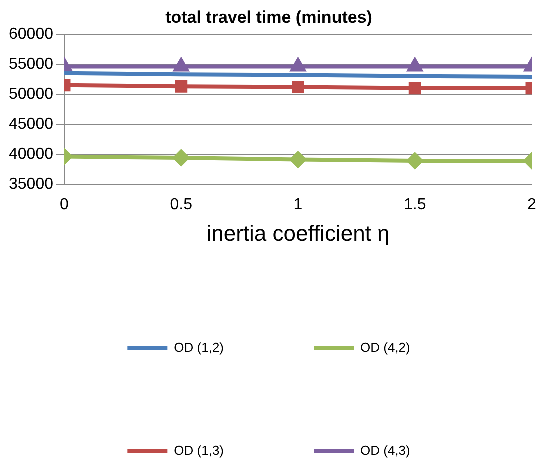 The image size is (544, 468). I want to click on legend-label: OD (4,2), so click(385, 348).